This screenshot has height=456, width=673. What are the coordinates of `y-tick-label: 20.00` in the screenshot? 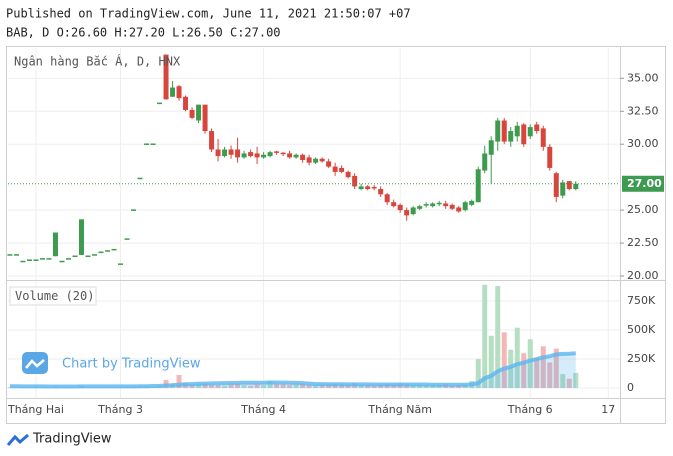 It's located at (643, 275).